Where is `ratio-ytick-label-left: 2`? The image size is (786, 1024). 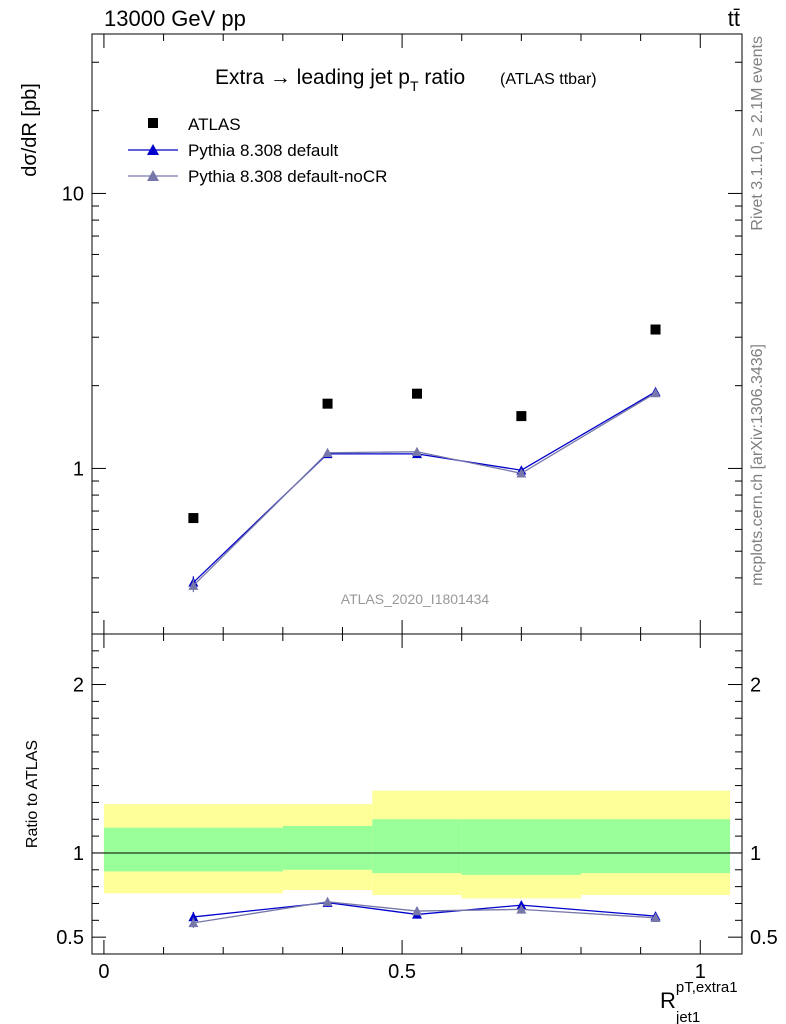 ratio-ytick-label-left: 2 is located at coordinates (78, 686).